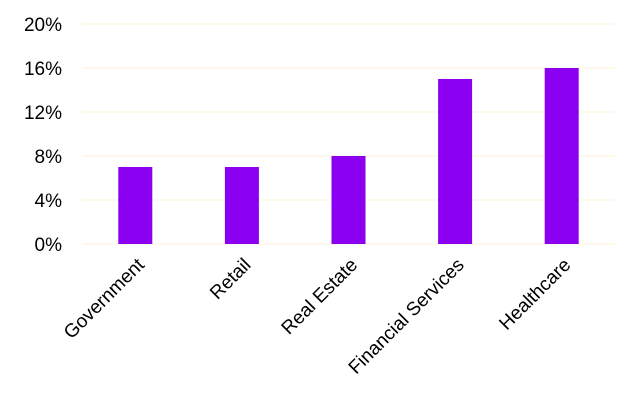  I want to click on x-tick-label: Government, so click(104, 298).